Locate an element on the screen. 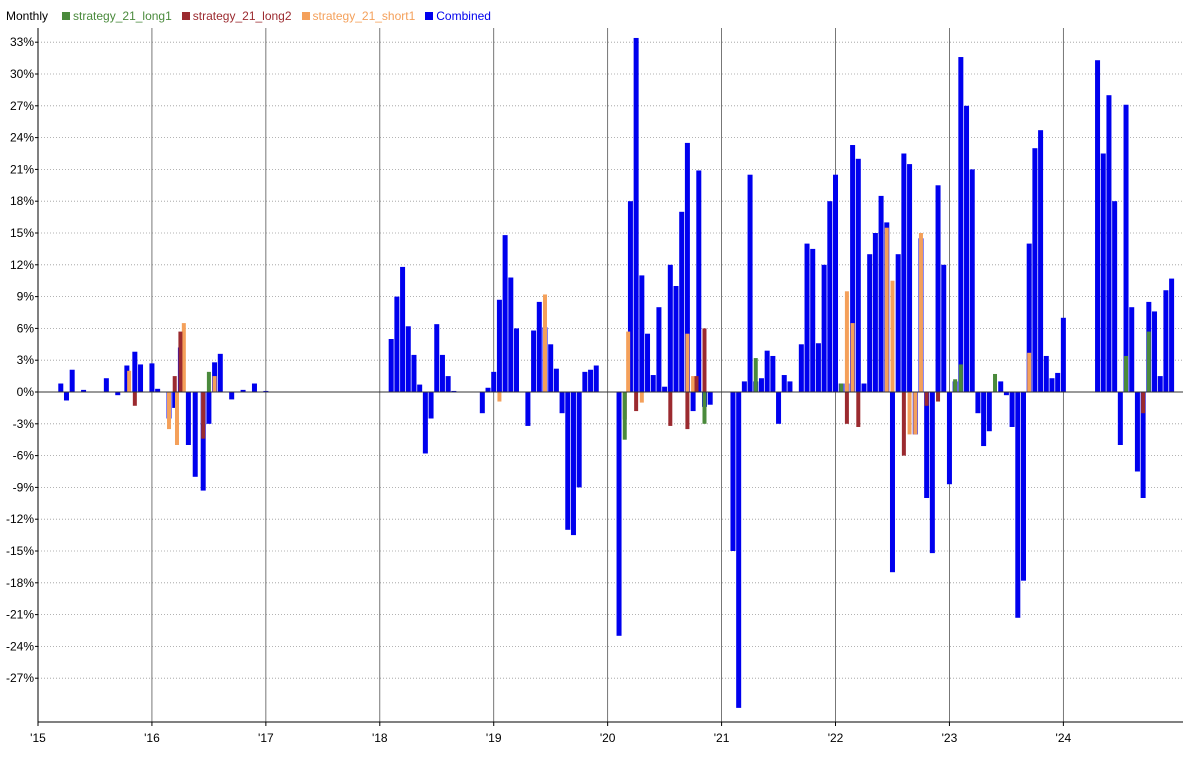 The width and height of the screenshot is (1184, 761). y-tick-label: 6% is located at coordinates (26, 328).